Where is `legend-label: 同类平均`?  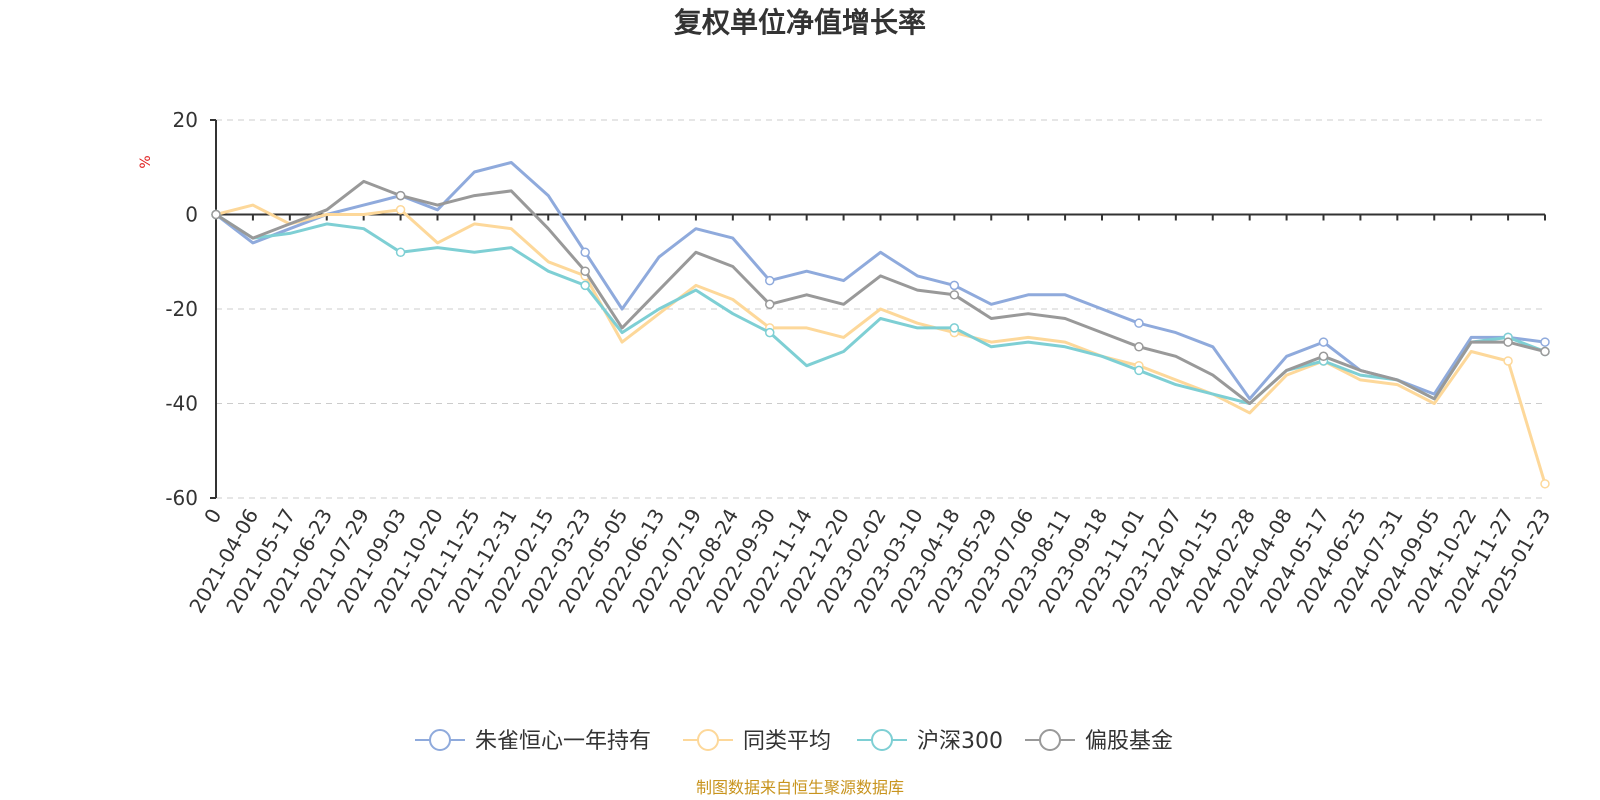
legend-label: 同类平均 is located at coordinates (787, 741).